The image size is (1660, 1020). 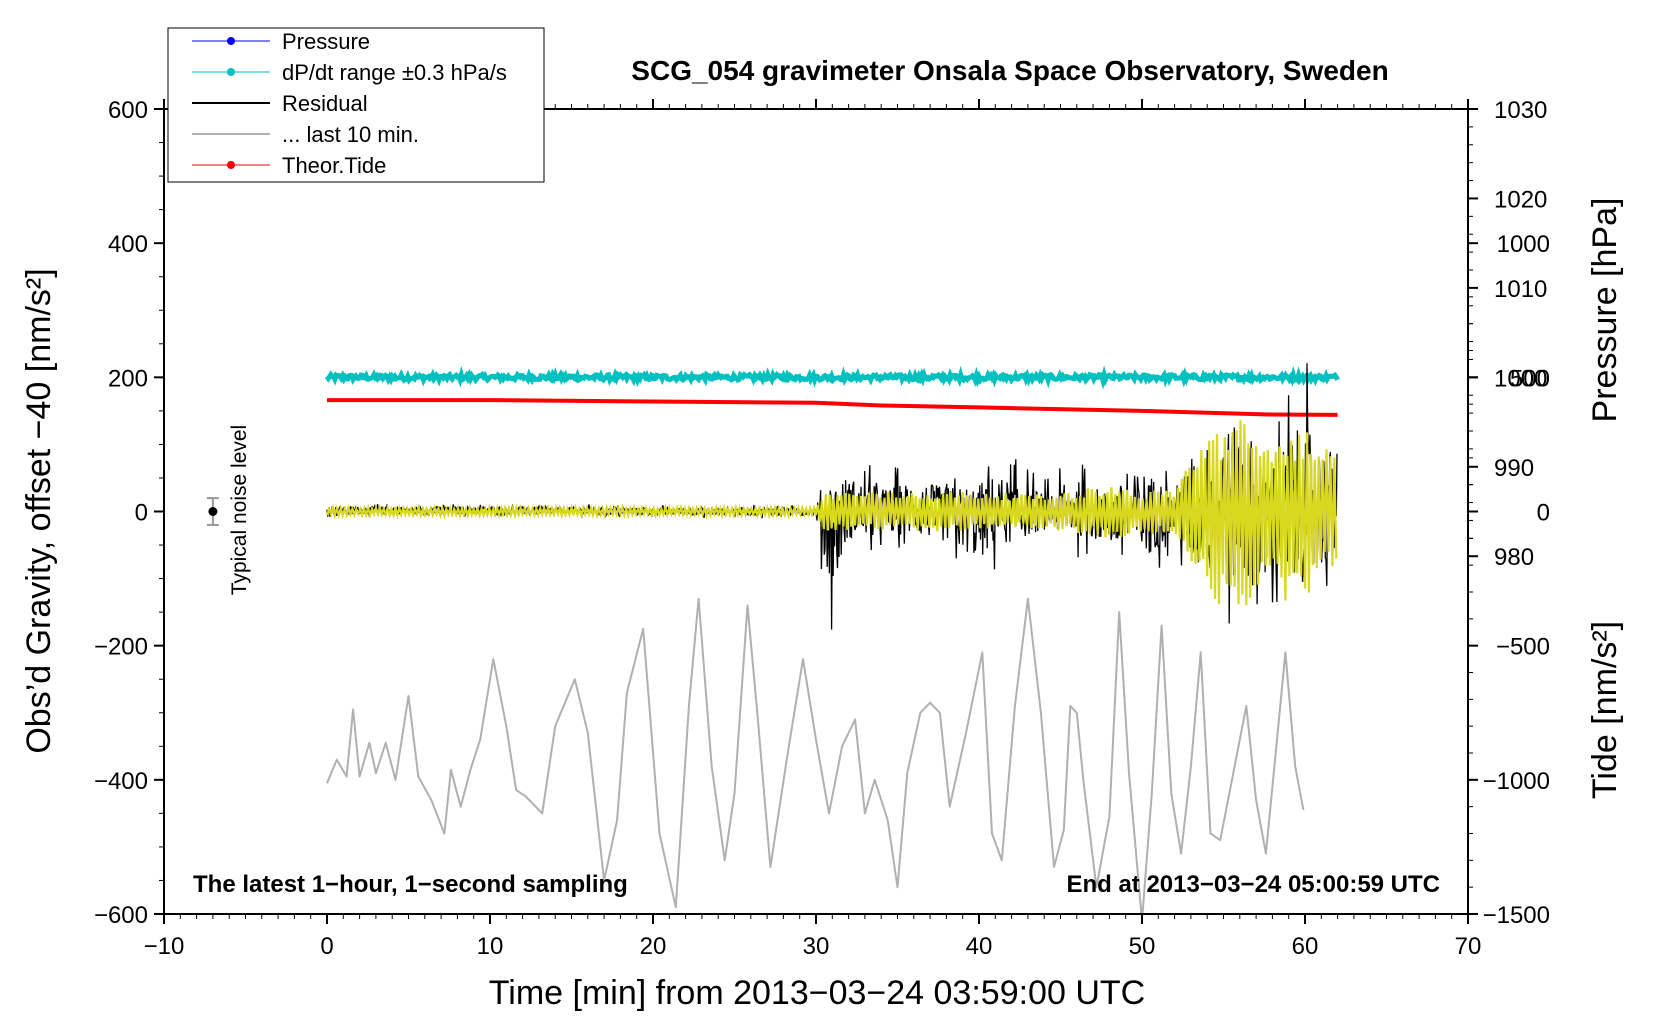 What do you see at coordinates (832, 407) in the screenshot?
I see `series-theor-tide` at bounding box center [832, 407].